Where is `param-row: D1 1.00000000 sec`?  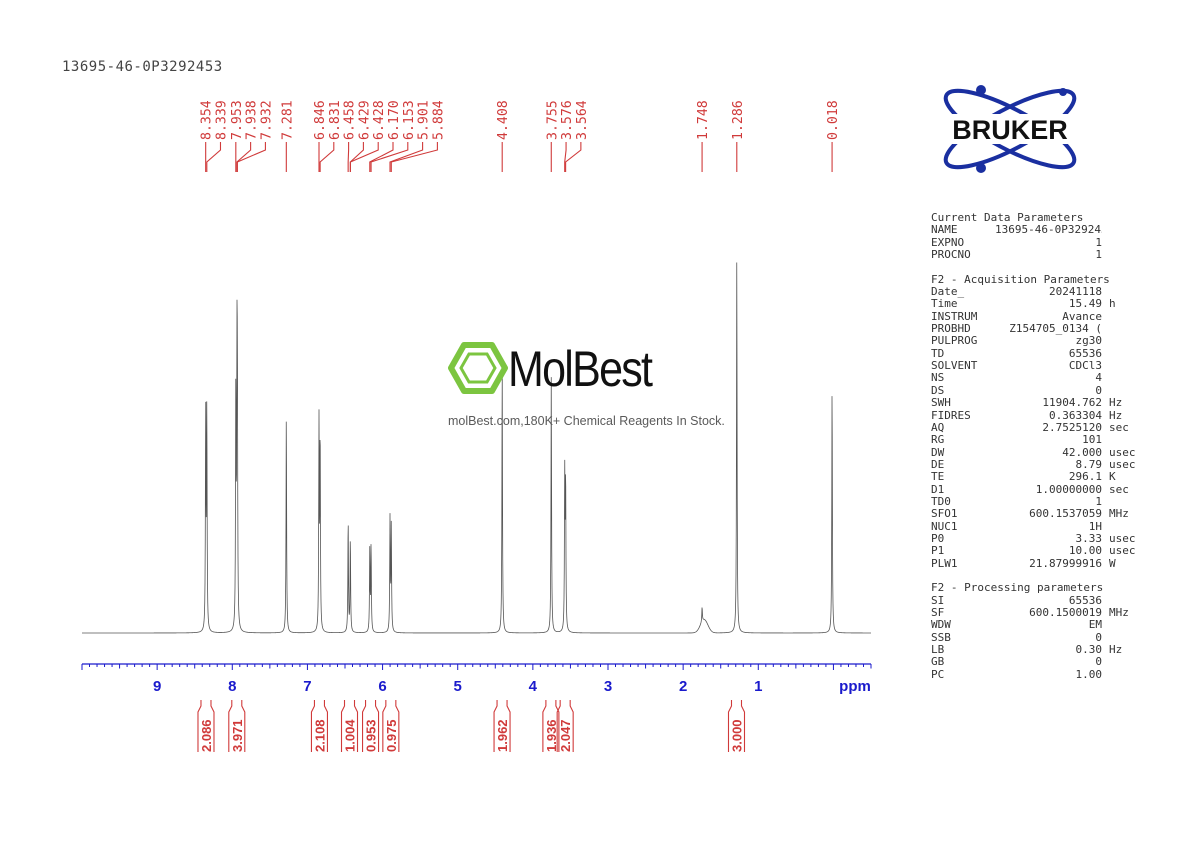
param-row: D1 1.00000000 sec is located at coordinates (1038, 489).